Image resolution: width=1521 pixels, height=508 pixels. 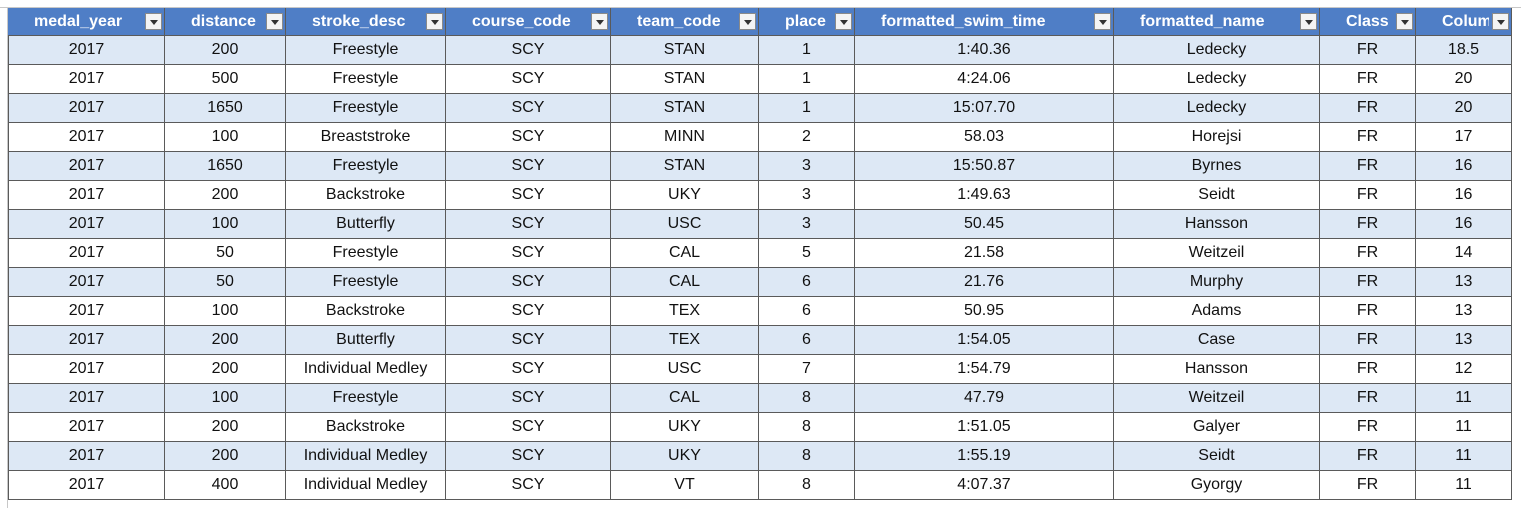 I want to click on table-cell: 11, so click(x=1464, y=456).